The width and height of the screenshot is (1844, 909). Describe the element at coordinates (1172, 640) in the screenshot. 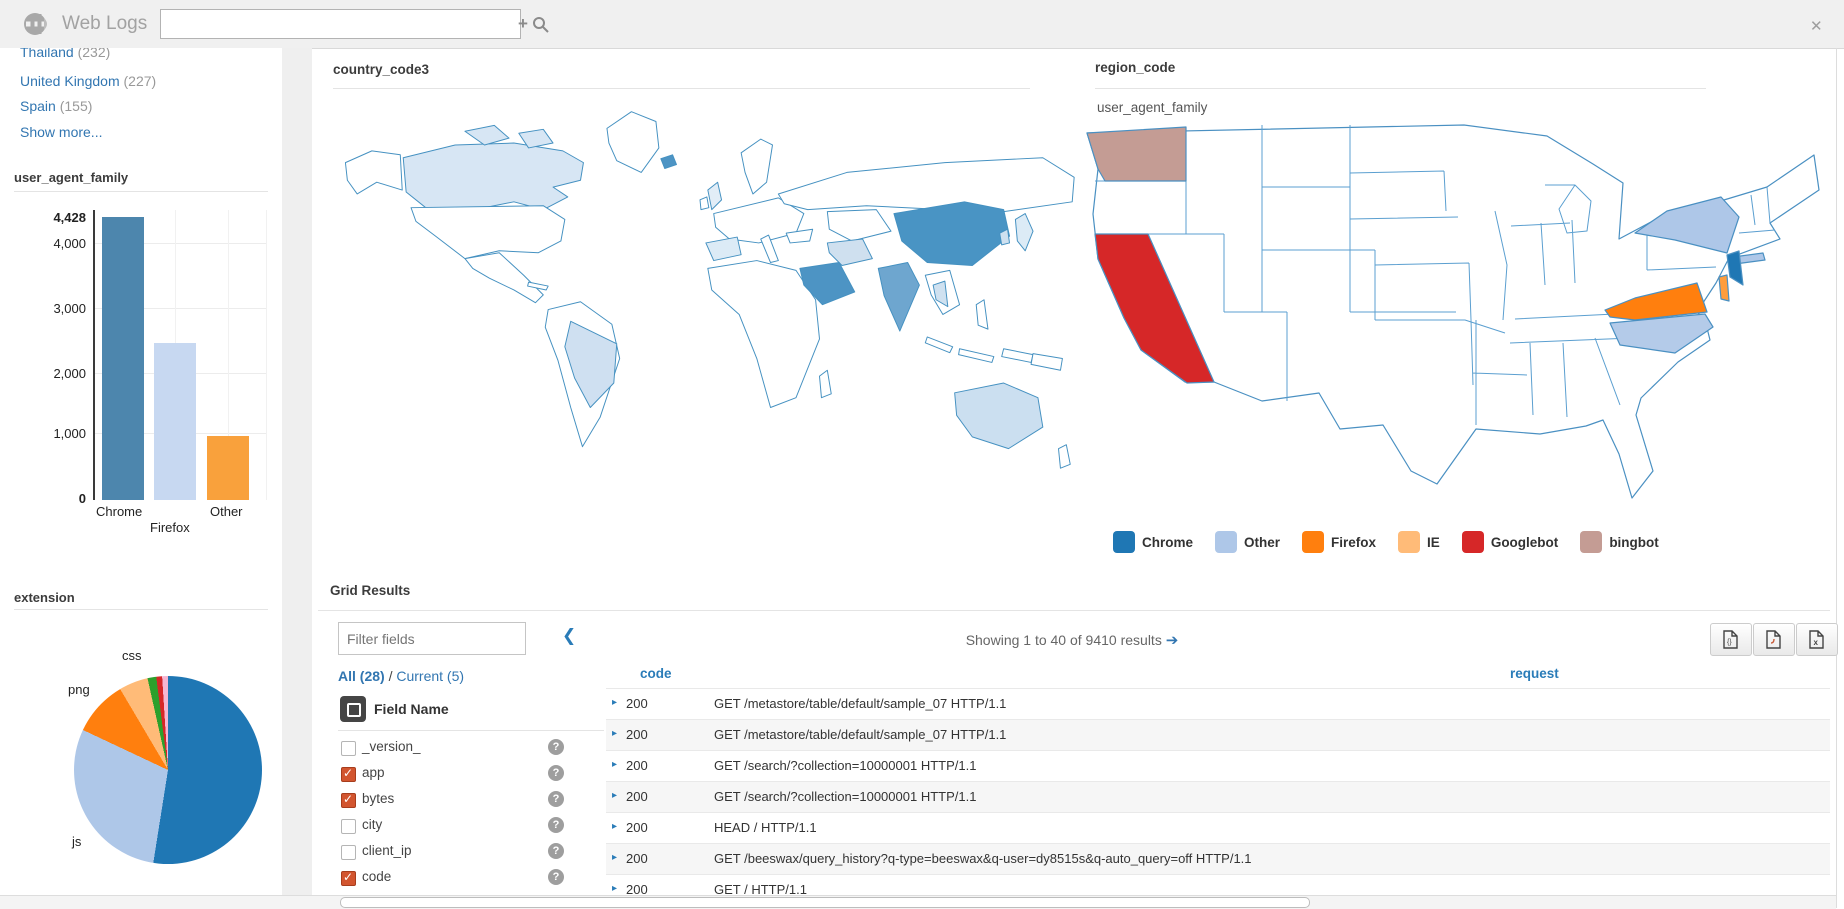

I see `next-page-icon: ➔` at that location.